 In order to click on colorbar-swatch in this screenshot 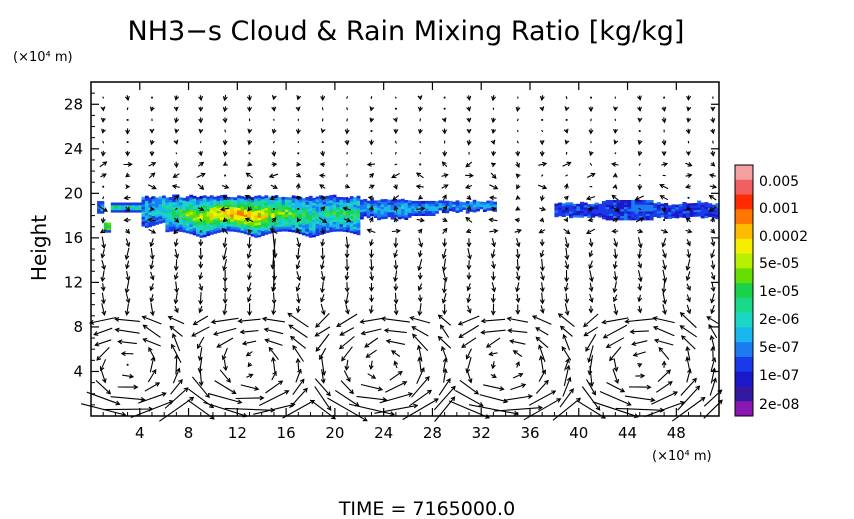, I will do `click(744, 320)`.